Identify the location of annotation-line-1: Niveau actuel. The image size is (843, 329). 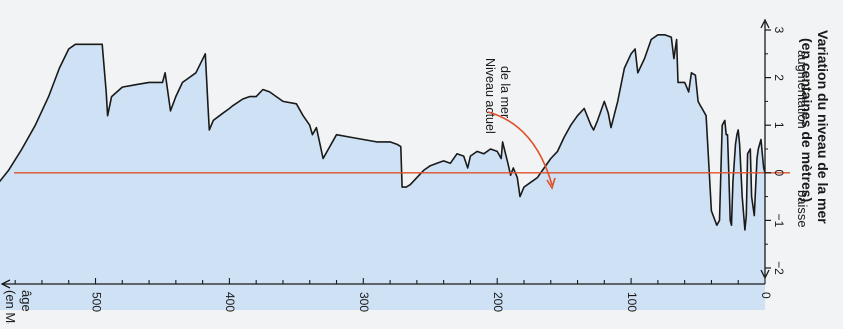
(490, 96).